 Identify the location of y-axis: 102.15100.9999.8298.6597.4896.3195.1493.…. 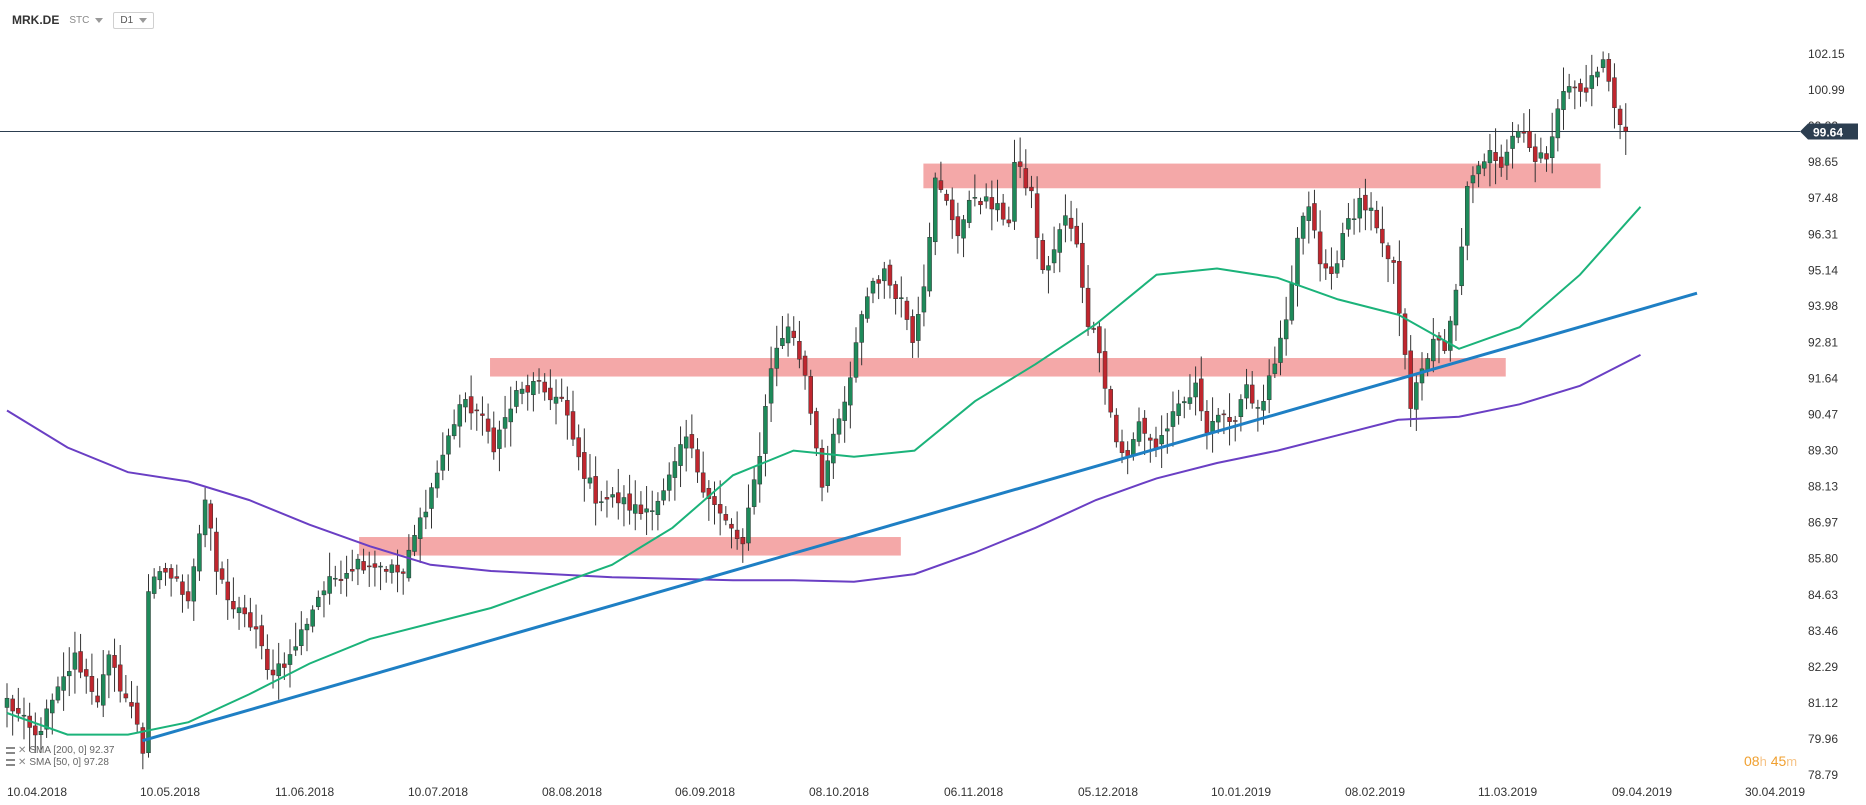
(1826, 414).